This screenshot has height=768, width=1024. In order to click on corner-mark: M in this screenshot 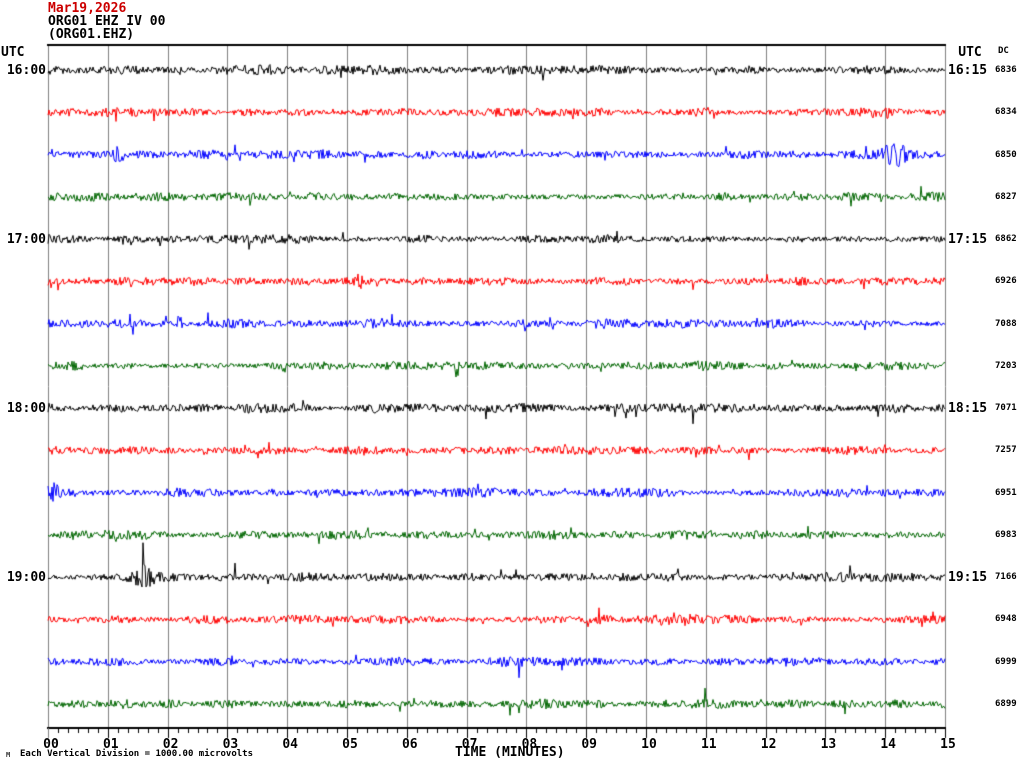, I will do `click(8, 755)`.